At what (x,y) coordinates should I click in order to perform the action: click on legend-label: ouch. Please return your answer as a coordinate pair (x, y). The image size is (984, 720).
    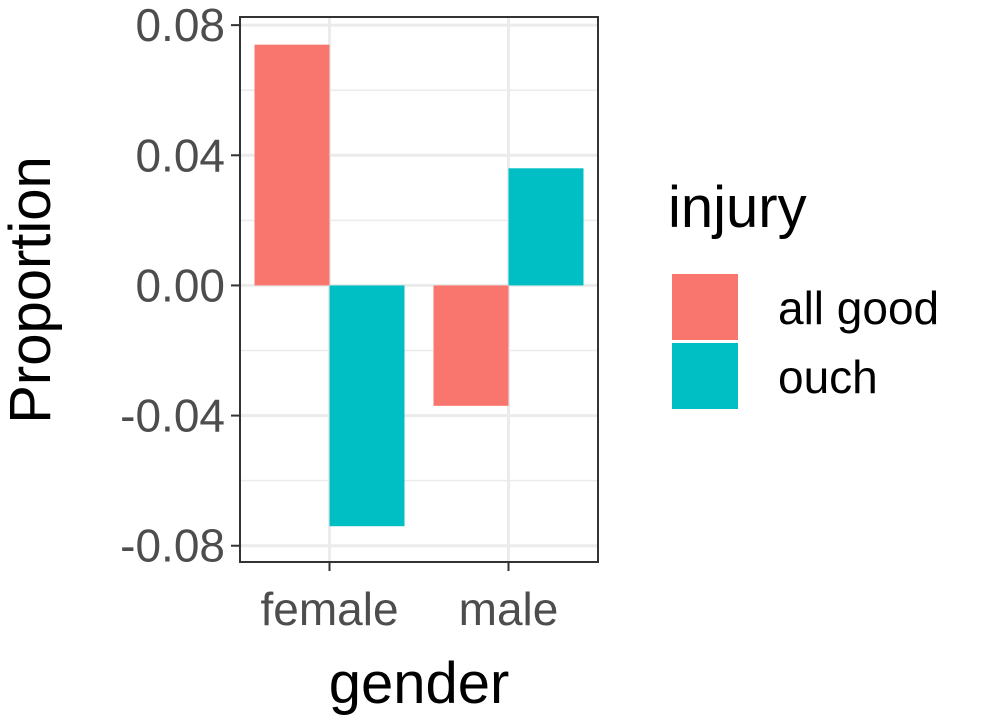
    Looking at the image, I should click on (828, 377).